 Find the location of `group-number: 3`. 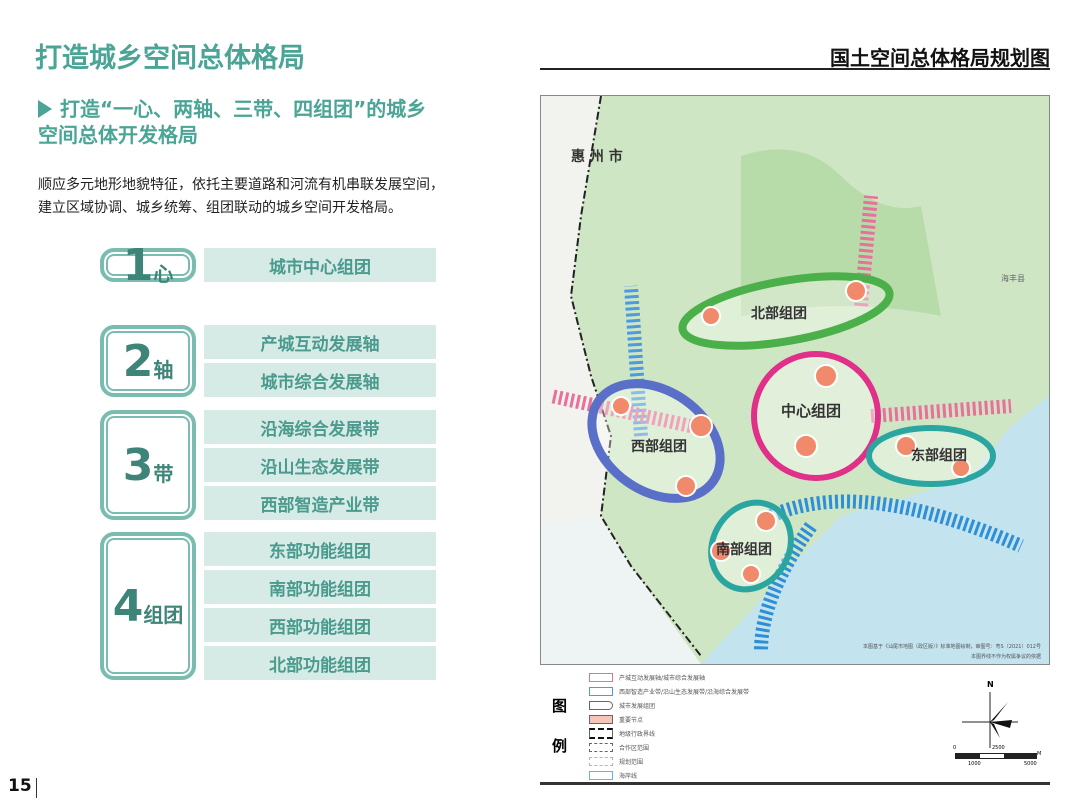

group-number: 3 is located at coordinates (138, 465).